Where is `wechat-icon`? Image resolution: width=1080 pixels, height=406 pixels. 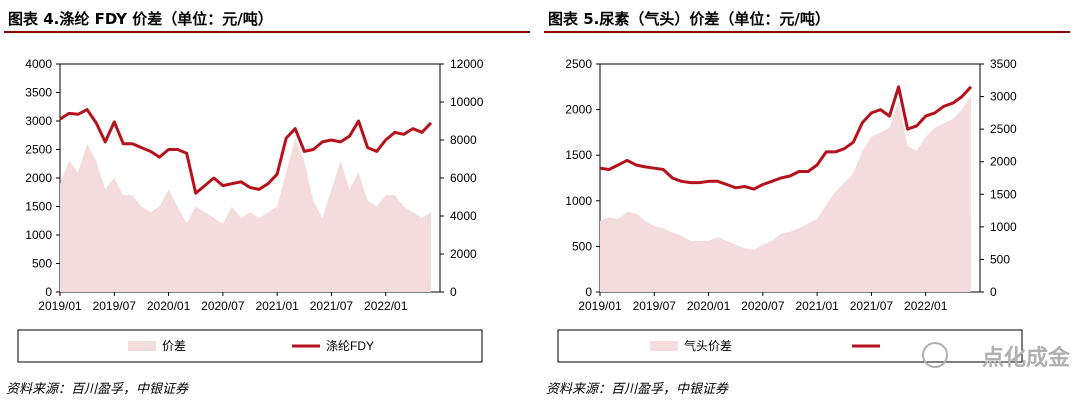
wechat-icon is located at coordinates (935, 355).